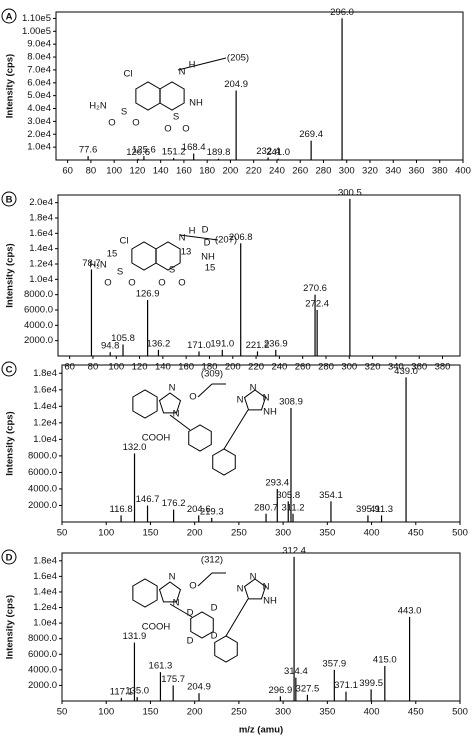  What do you see at coordinates (45, 591) in the screenshot?
I see `y-tick-label: 1.4e4` at bounding box center [45, 591].